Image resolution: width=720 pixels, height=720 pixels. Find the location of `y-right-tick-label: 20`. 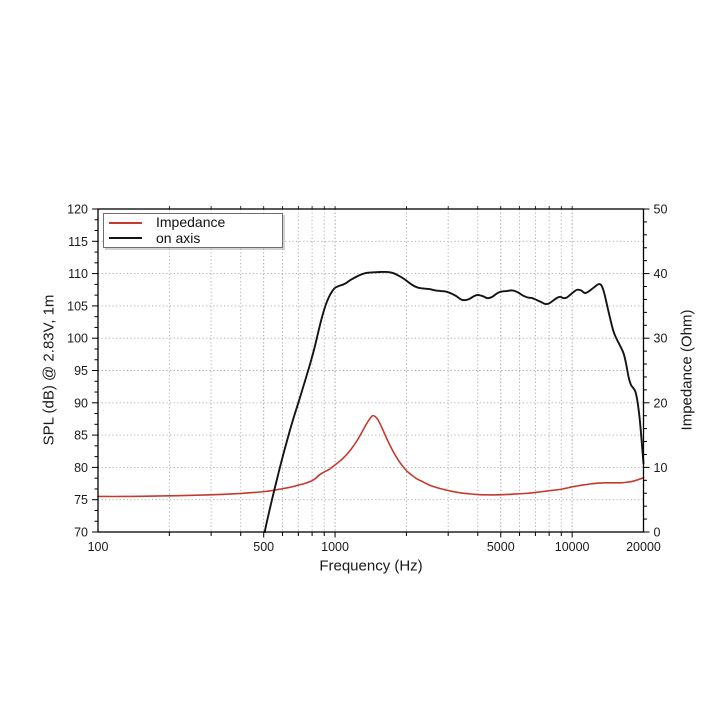

y-right-tick-label: 20 is located at coordinates (661, 403).